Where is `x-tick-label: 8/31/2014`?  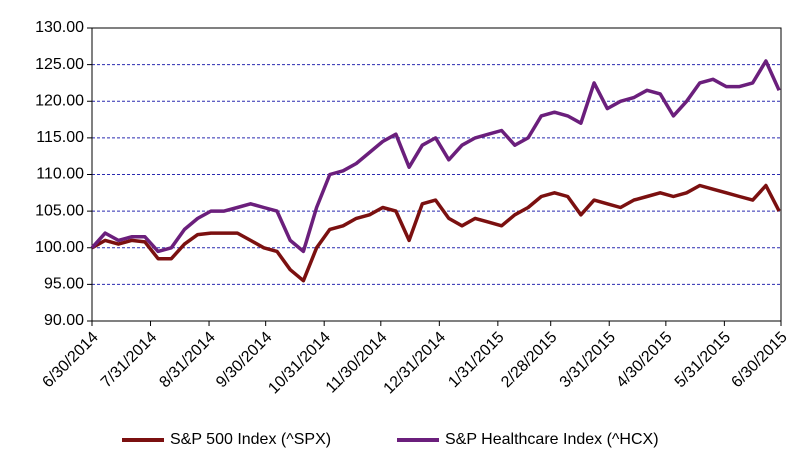
x-tick-label: 8/31/2014 is located at coordinates (187, 360).